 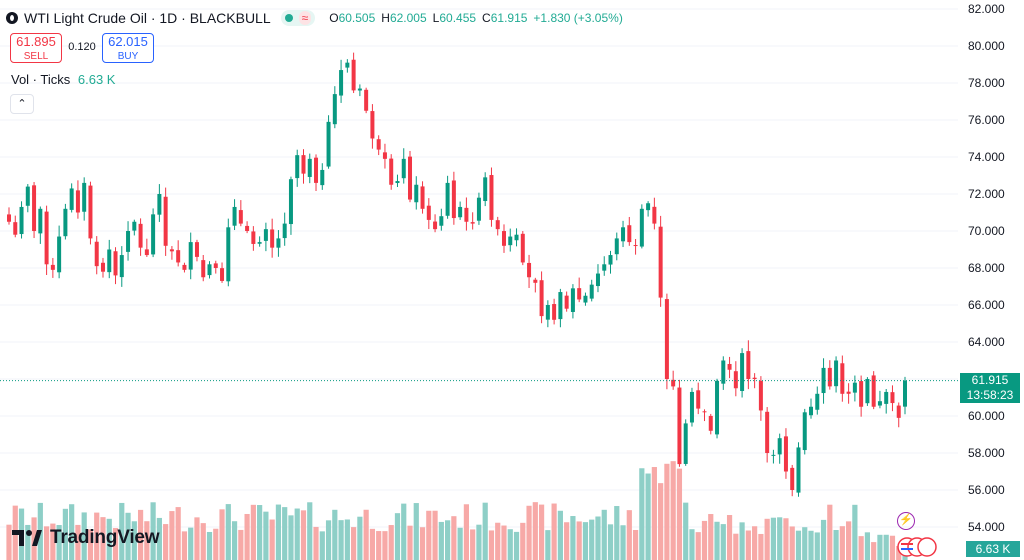 I want to click on collapse-legend-button: ⌃, so click(x=22, y=104).